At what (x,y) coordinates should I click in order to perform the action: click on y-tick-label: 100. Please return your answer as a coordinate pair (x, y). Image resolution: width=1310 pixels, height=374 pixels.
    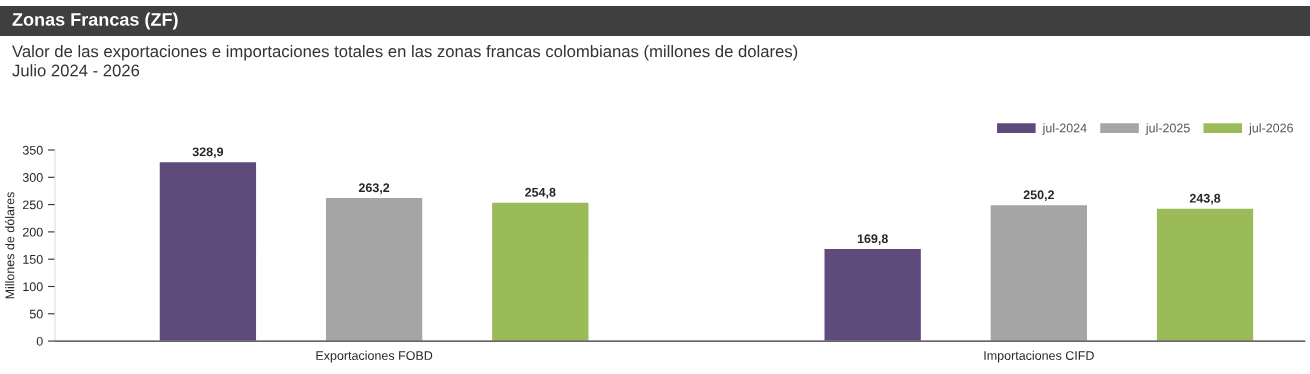
    Looking at the image, I should click on (33, 287).